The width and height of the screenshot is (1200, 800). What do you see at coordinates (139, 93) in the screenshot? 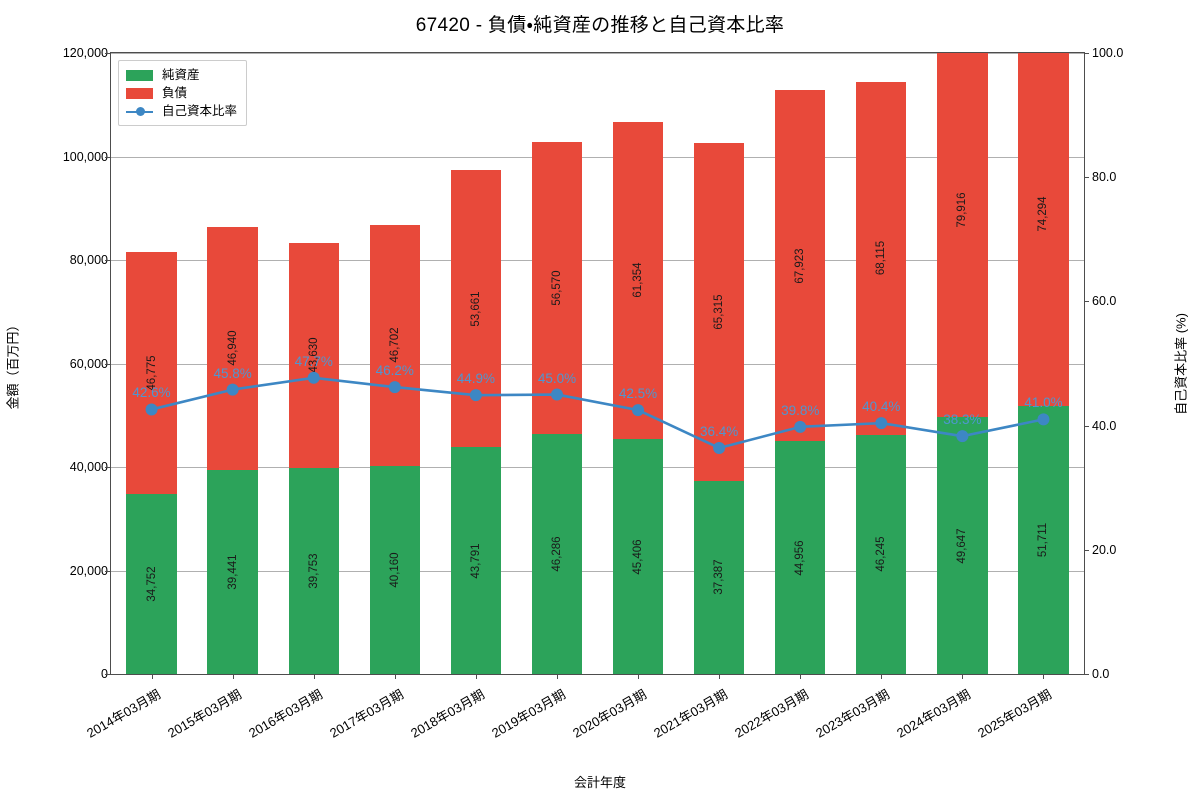
I see `legend-swatch-liabilities` at bounding box center [139, 93].